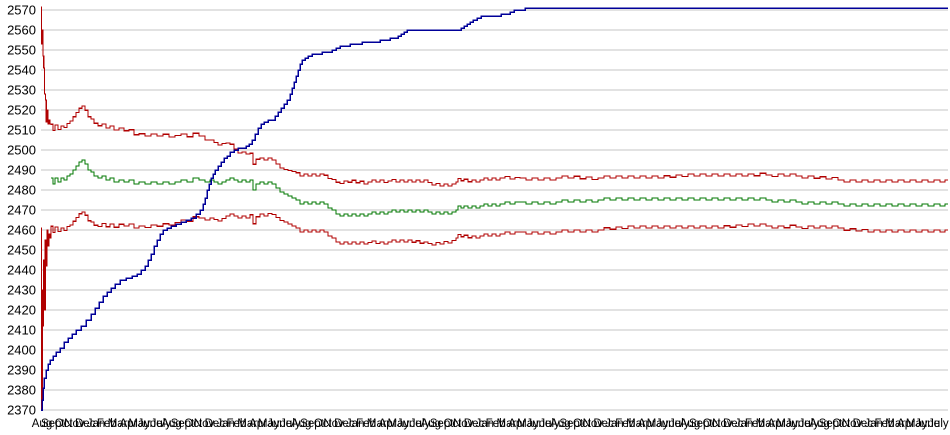 Image resolution: width=950 pixels, height=435 pixels. What do you see at coordinates (21, 170) in the screenshot?
I see `y-axis-tick-label: 2490` at bounding box center [21, 170].